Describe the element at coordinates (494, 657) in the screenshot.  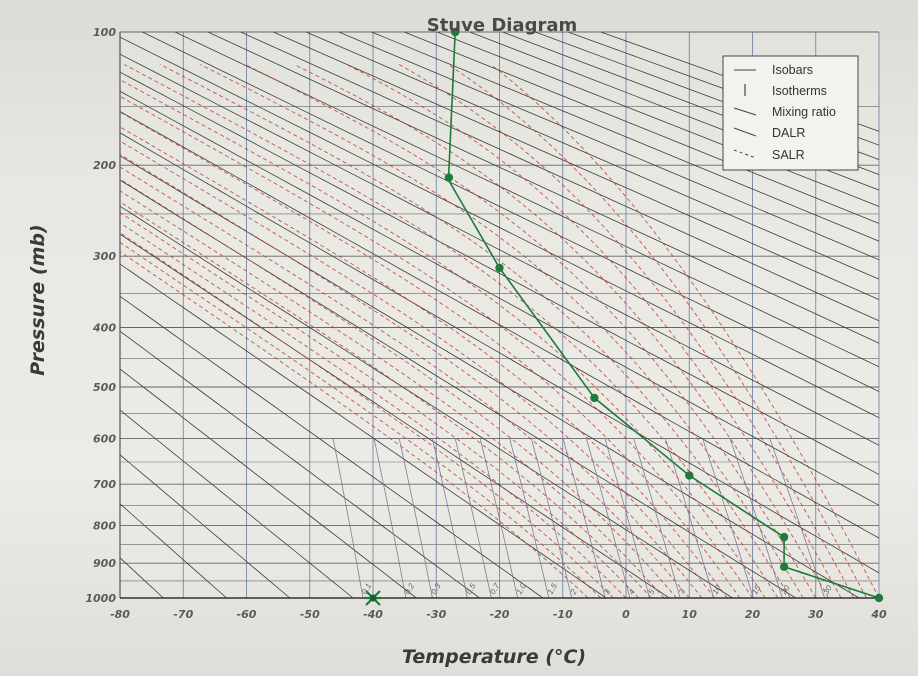
I see `x-axis-label: Temperature (°C)` at that location.